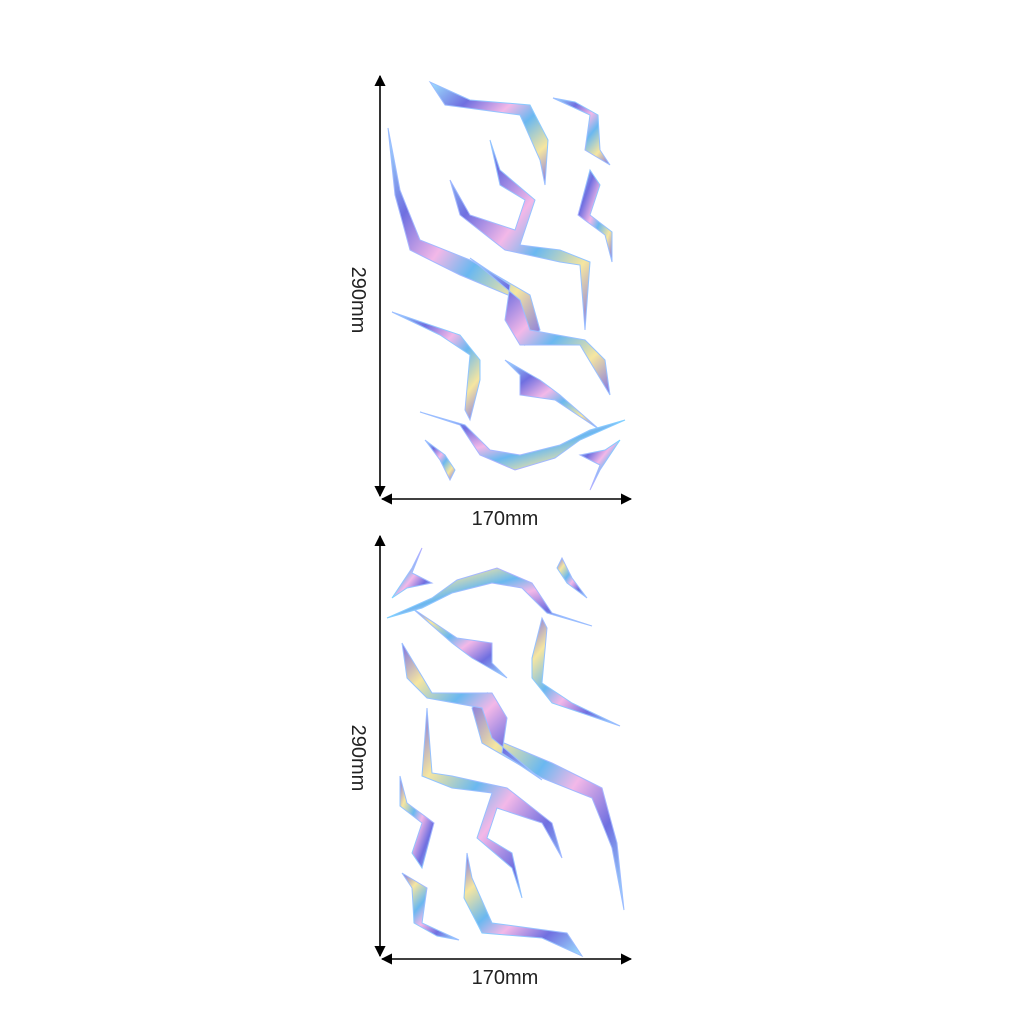 The image size is (1024, 1024). What do you see at coordinates (505, 752) in the screenshot?
I see `decal-set-bottom` at bounding box center [505, 752].